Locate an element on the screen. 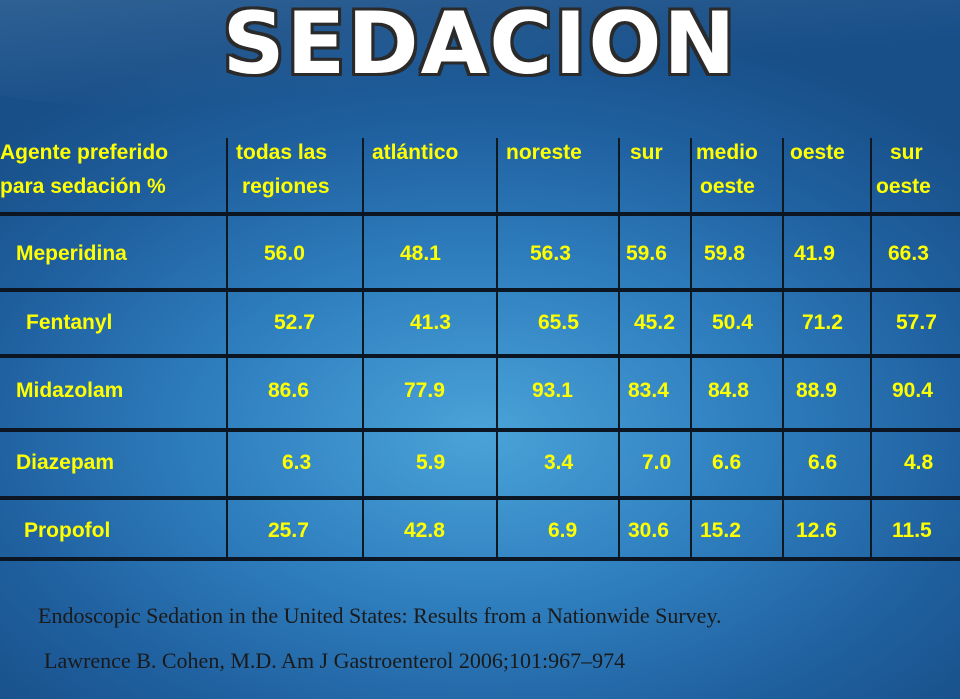  slide-title: SEDACION is located at coordinates (480, 47).